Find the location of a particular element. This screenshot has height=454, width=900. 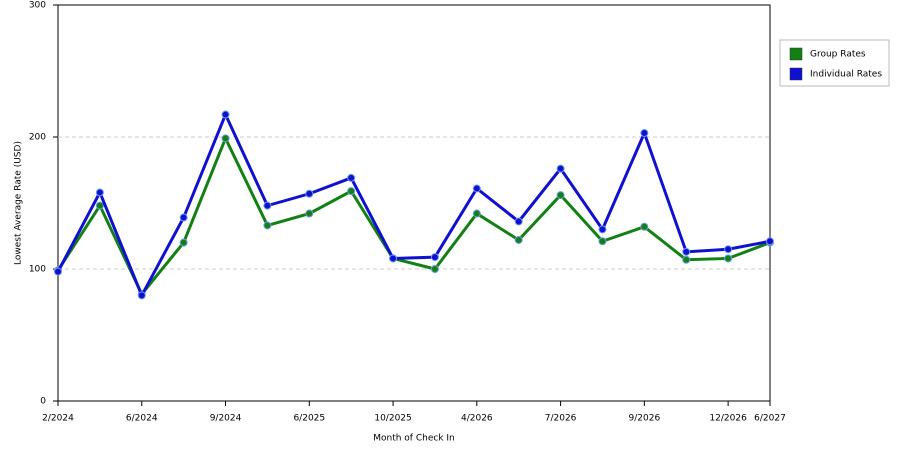

legend-label: Individual Rates is located at coordinates (846, 75).